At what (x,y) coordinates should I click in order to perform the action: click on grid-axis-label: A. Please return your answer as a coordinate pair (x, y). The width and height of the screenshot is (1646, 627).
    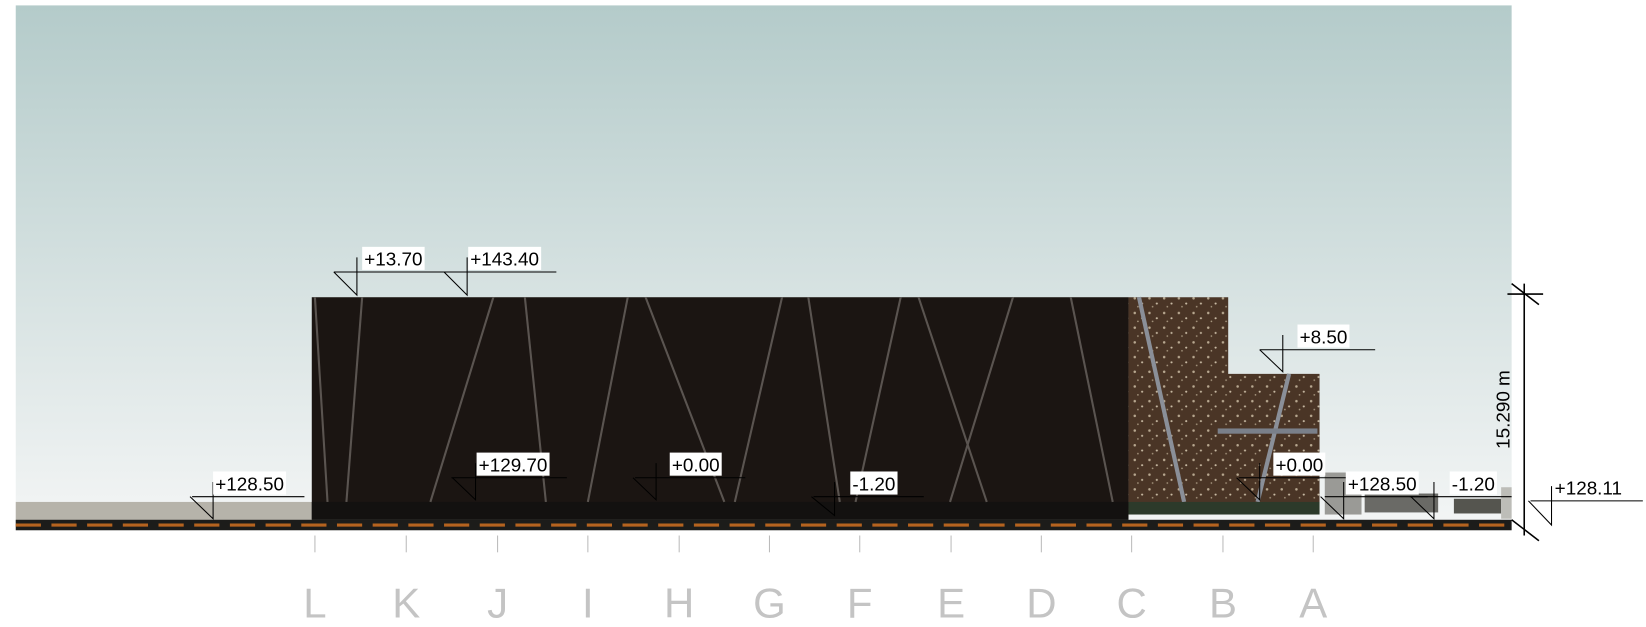
    Looking at the image, I should click on (1313, 602).